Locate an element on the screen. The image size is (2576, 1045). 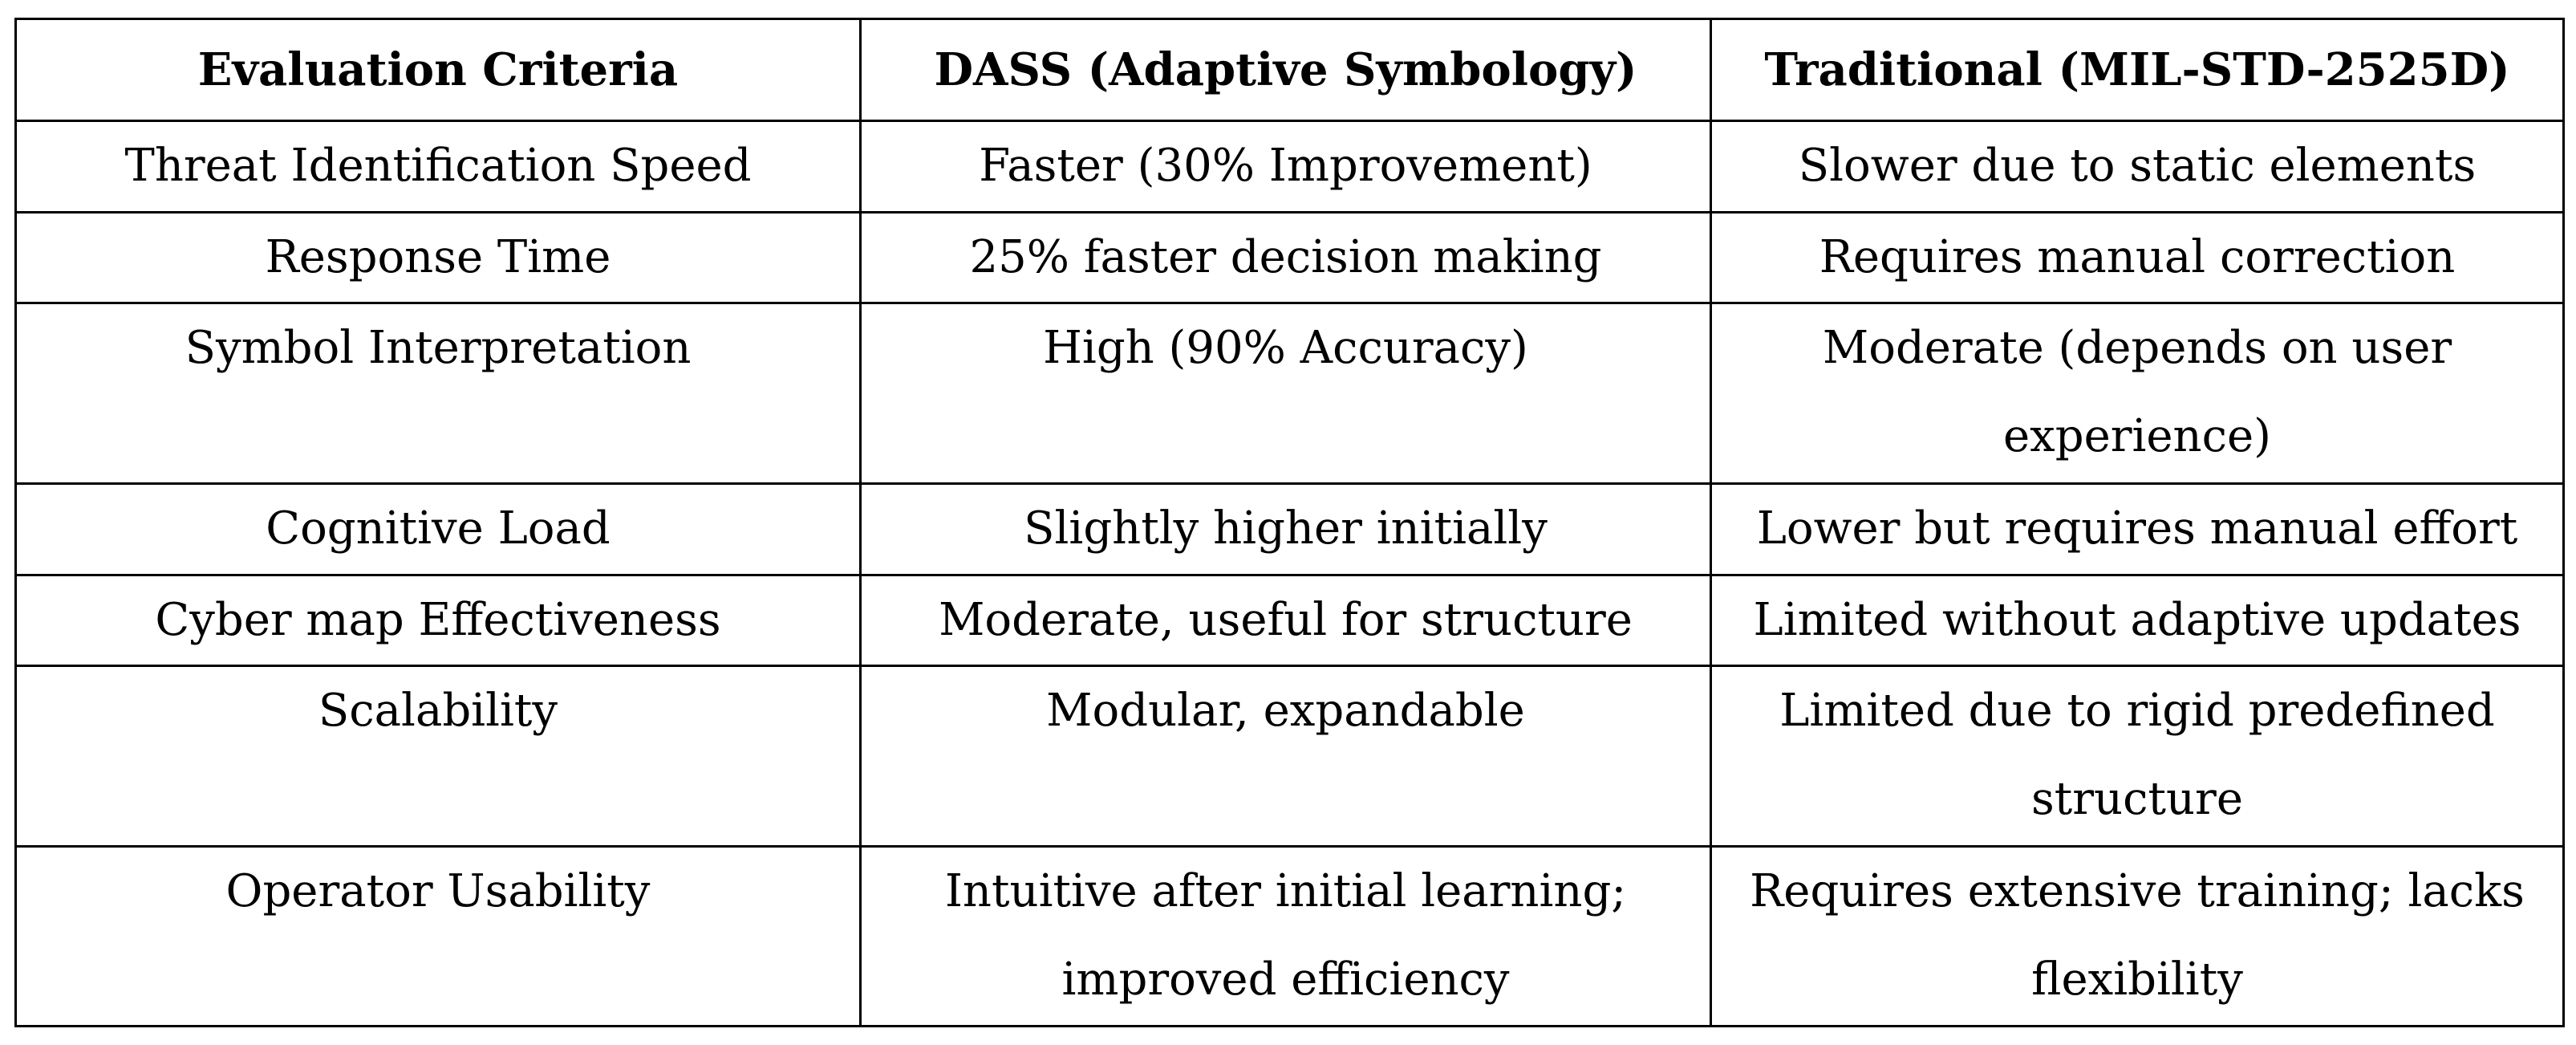
criteria-cell: Response Time is located at coordinates (438, 257).